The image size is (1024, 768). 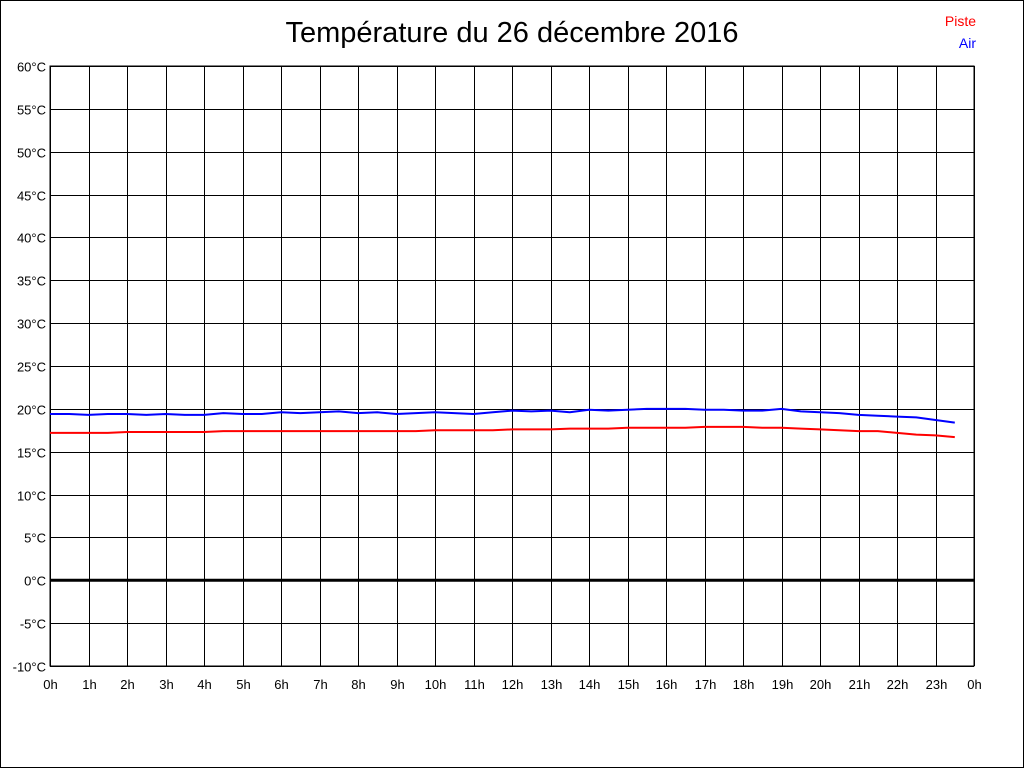 What do you see at coordinates (31, 324) in the screenshot?
I see `y-tick-label: 30°C` at bounding box center [31, 324].